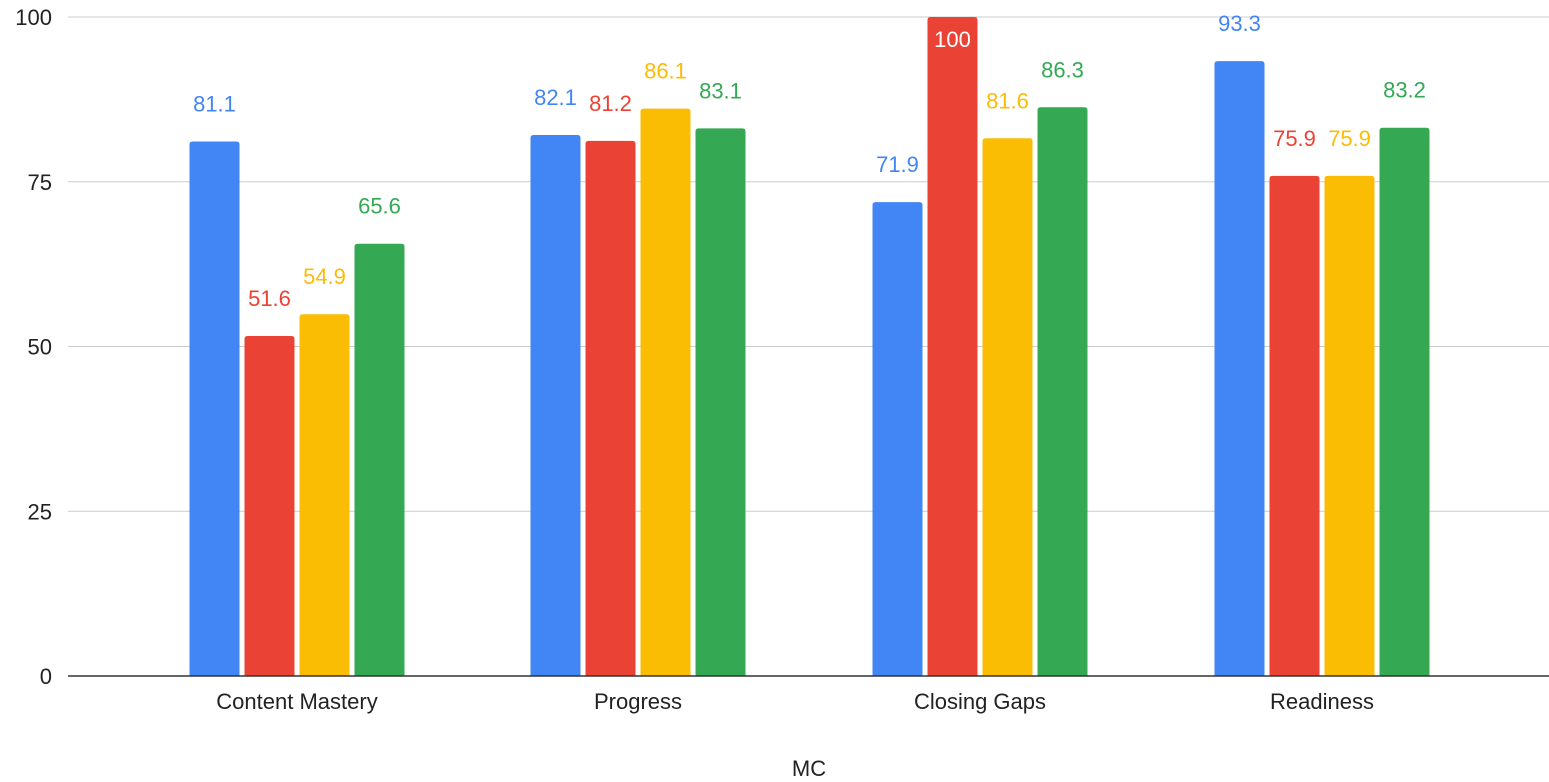 The image size is (1549, 782). I want to click on data-label: 82.1, so click(555, 97).